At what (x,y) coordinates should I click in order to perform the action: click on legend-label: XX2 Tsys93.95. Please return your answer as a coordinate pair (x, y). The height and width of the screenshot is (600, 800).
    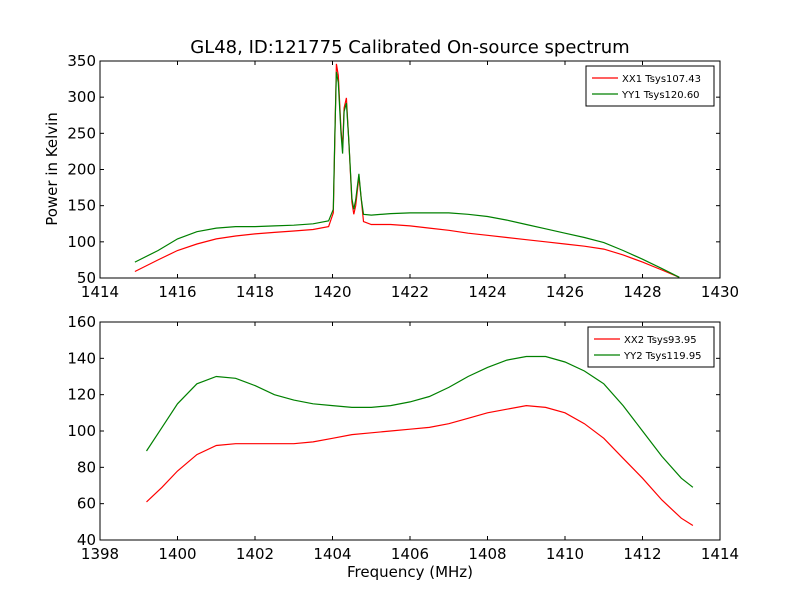
    Looking at the image, I should click on (660, 340).